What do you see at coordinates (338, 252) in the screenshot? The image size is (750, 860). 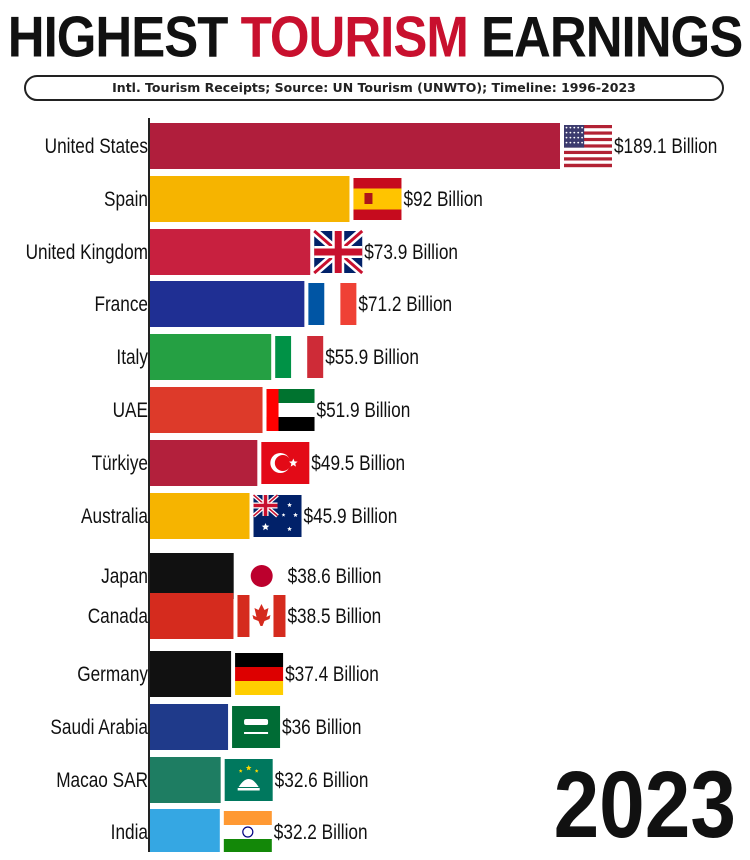 I see `flag-uk-icon` at bounding box center [338, 252].